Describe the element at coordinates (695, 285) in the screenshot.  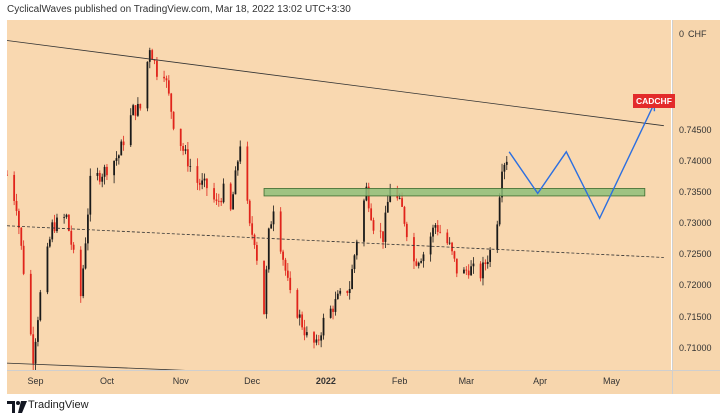
I see `price-tick-label: 0.72000` at that location.